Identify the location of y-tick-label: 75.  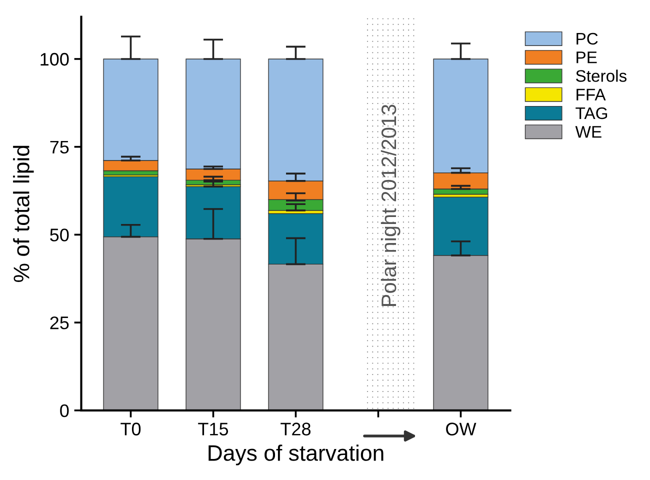
(59, 147).